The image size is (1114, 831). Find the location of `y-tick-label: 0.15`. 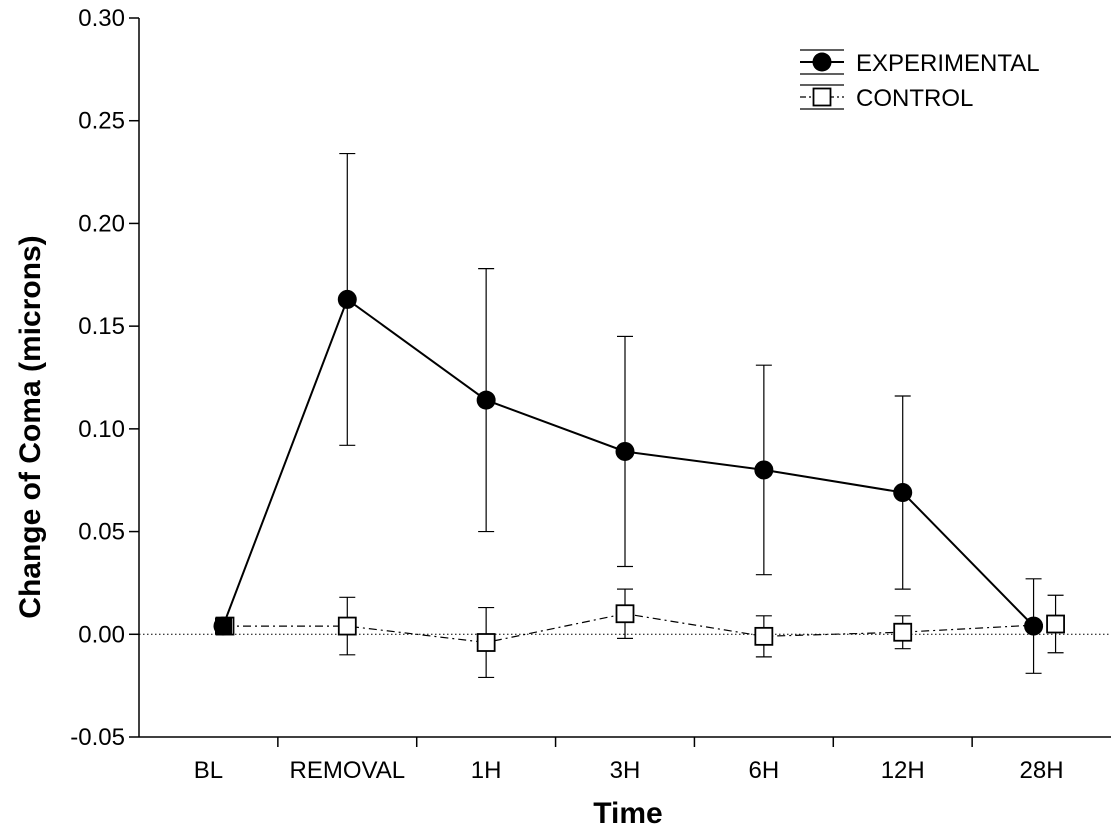

y-tick-label: 0.15 is located at coordinates (101, 326).